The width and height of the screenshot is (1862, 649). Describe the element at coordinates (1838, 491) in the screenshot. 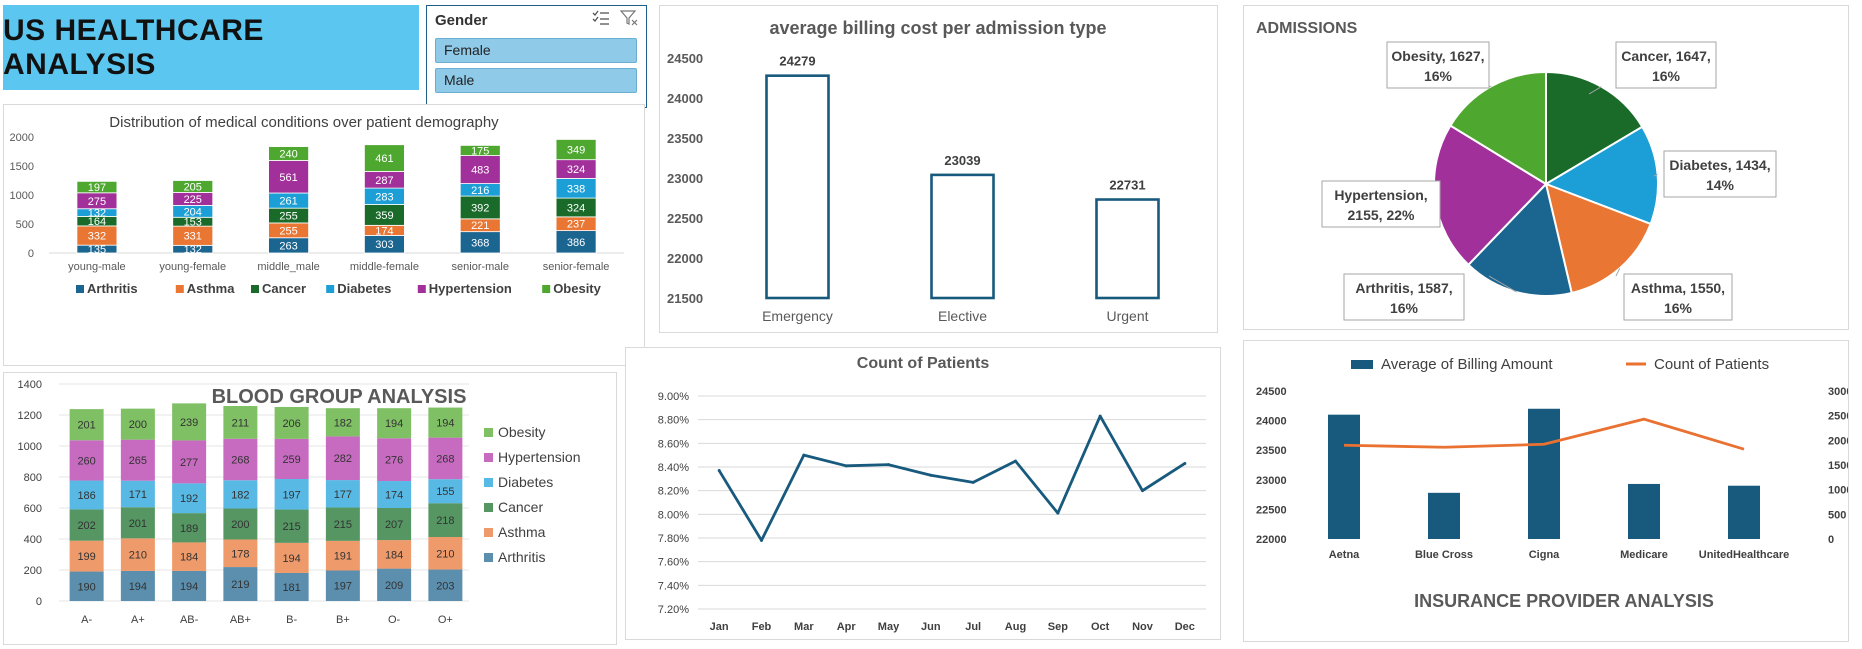

I see `y-tick-label-right: 1000` at that location.